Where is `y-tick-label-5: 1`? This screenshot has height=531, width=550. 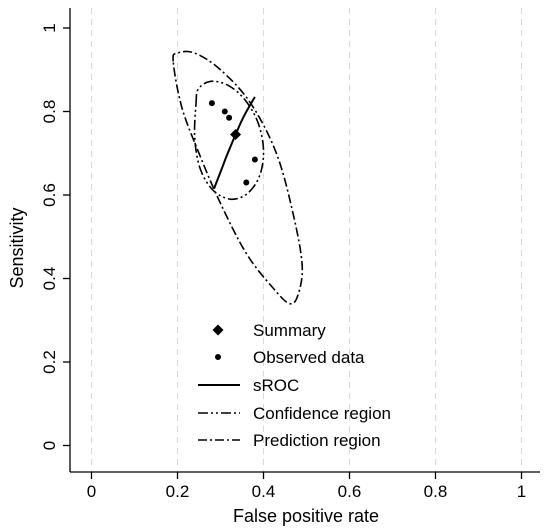 y-tick-label-5: 1 is located at coordinates (49, 27).